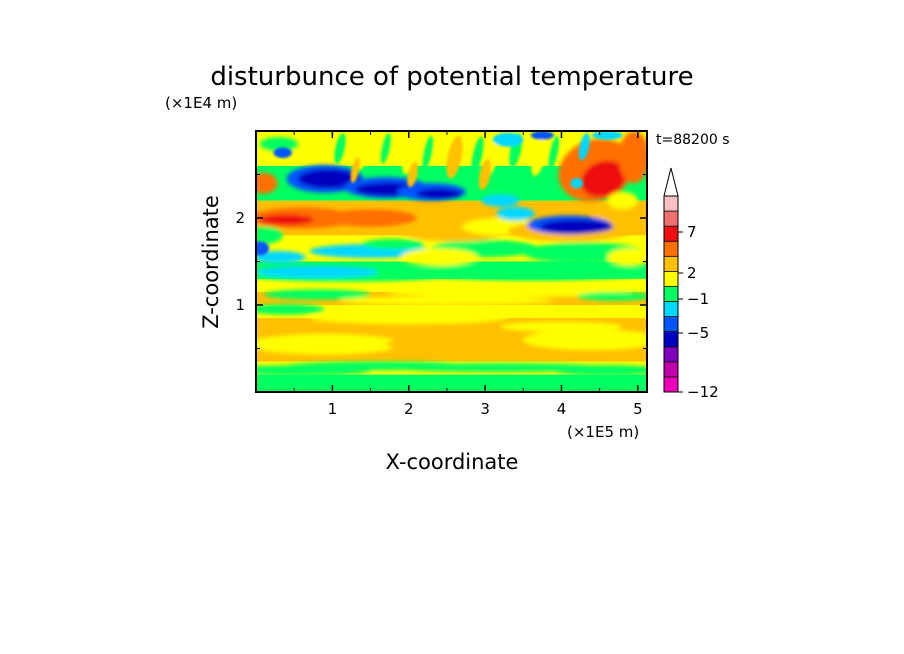 The width and height of the screenshot is (904, 654). Describe the element at coordinates (451, 77) in the screenshot. I see `chart-title: disturbunce of potential temperature` at that location.